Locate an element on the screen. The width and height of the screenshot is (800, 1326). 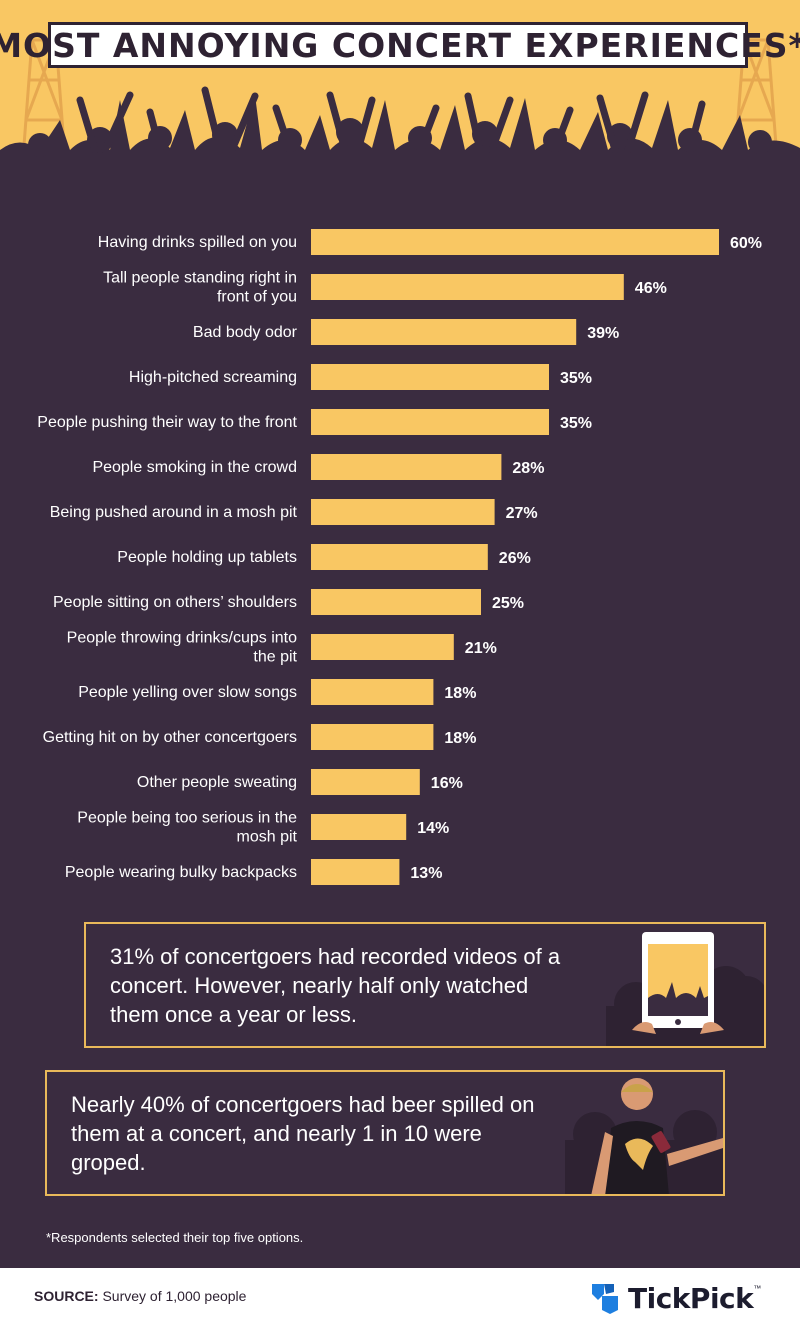
category-label: People being too serious in the mosh pit is located at coordinates (187, 828).